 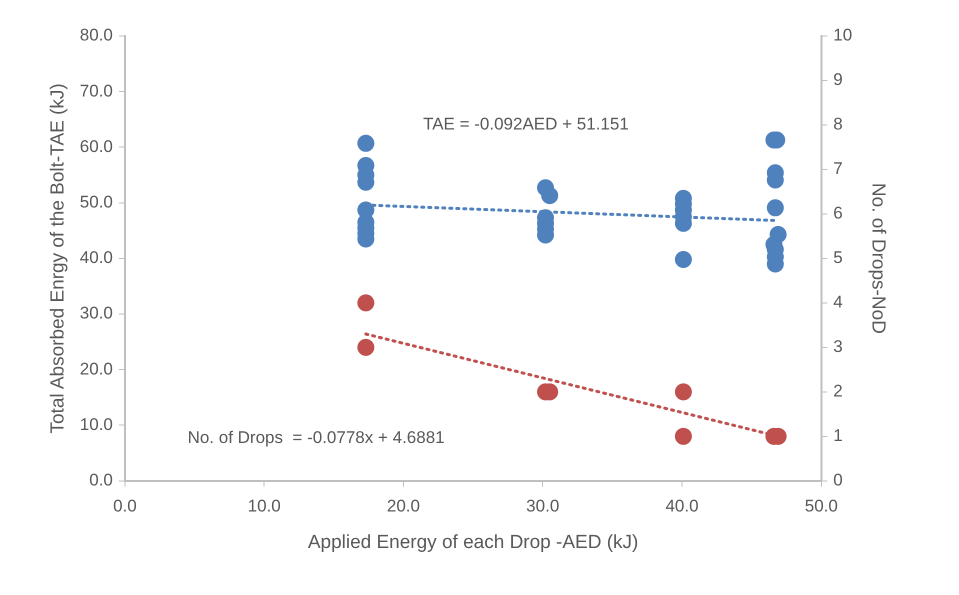 I want to click on y2-tick-label: 5, so click(x=838, y=258).